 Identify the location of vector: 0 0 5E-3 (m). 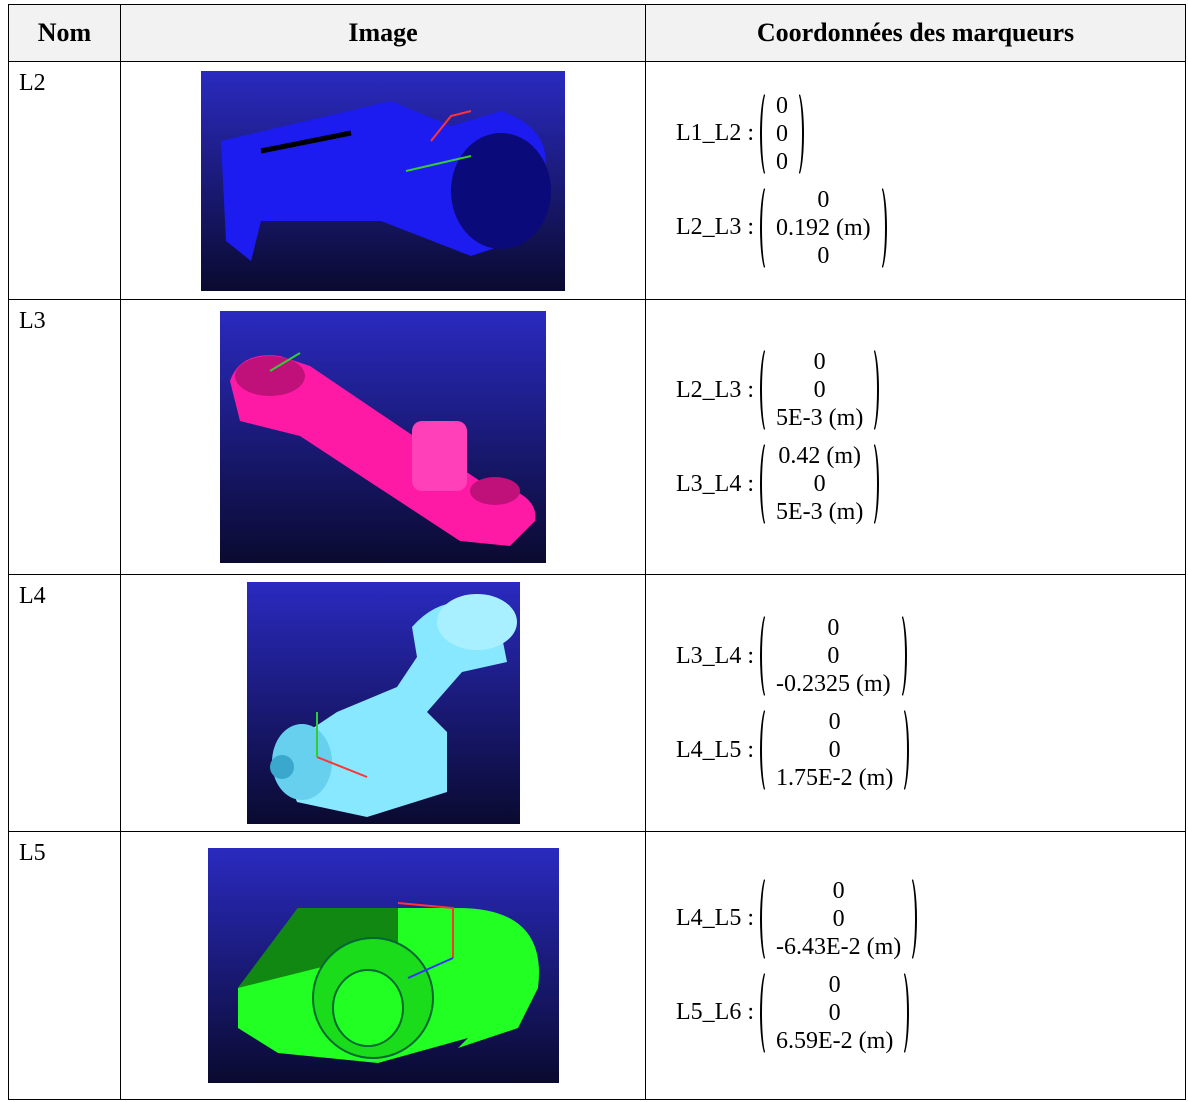
(820, 390).